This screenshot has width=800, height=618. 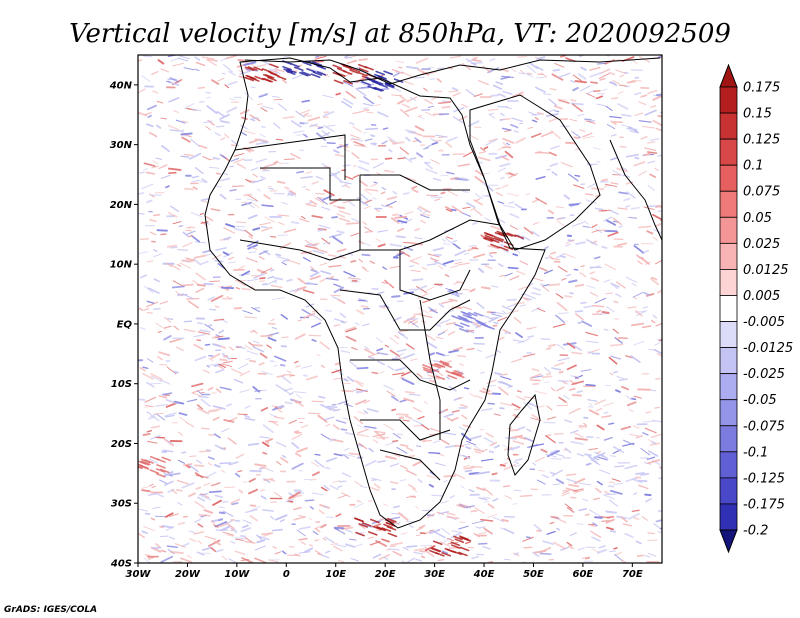 I want to click on x-tick-label: 60E, so click(x=583, y=574).